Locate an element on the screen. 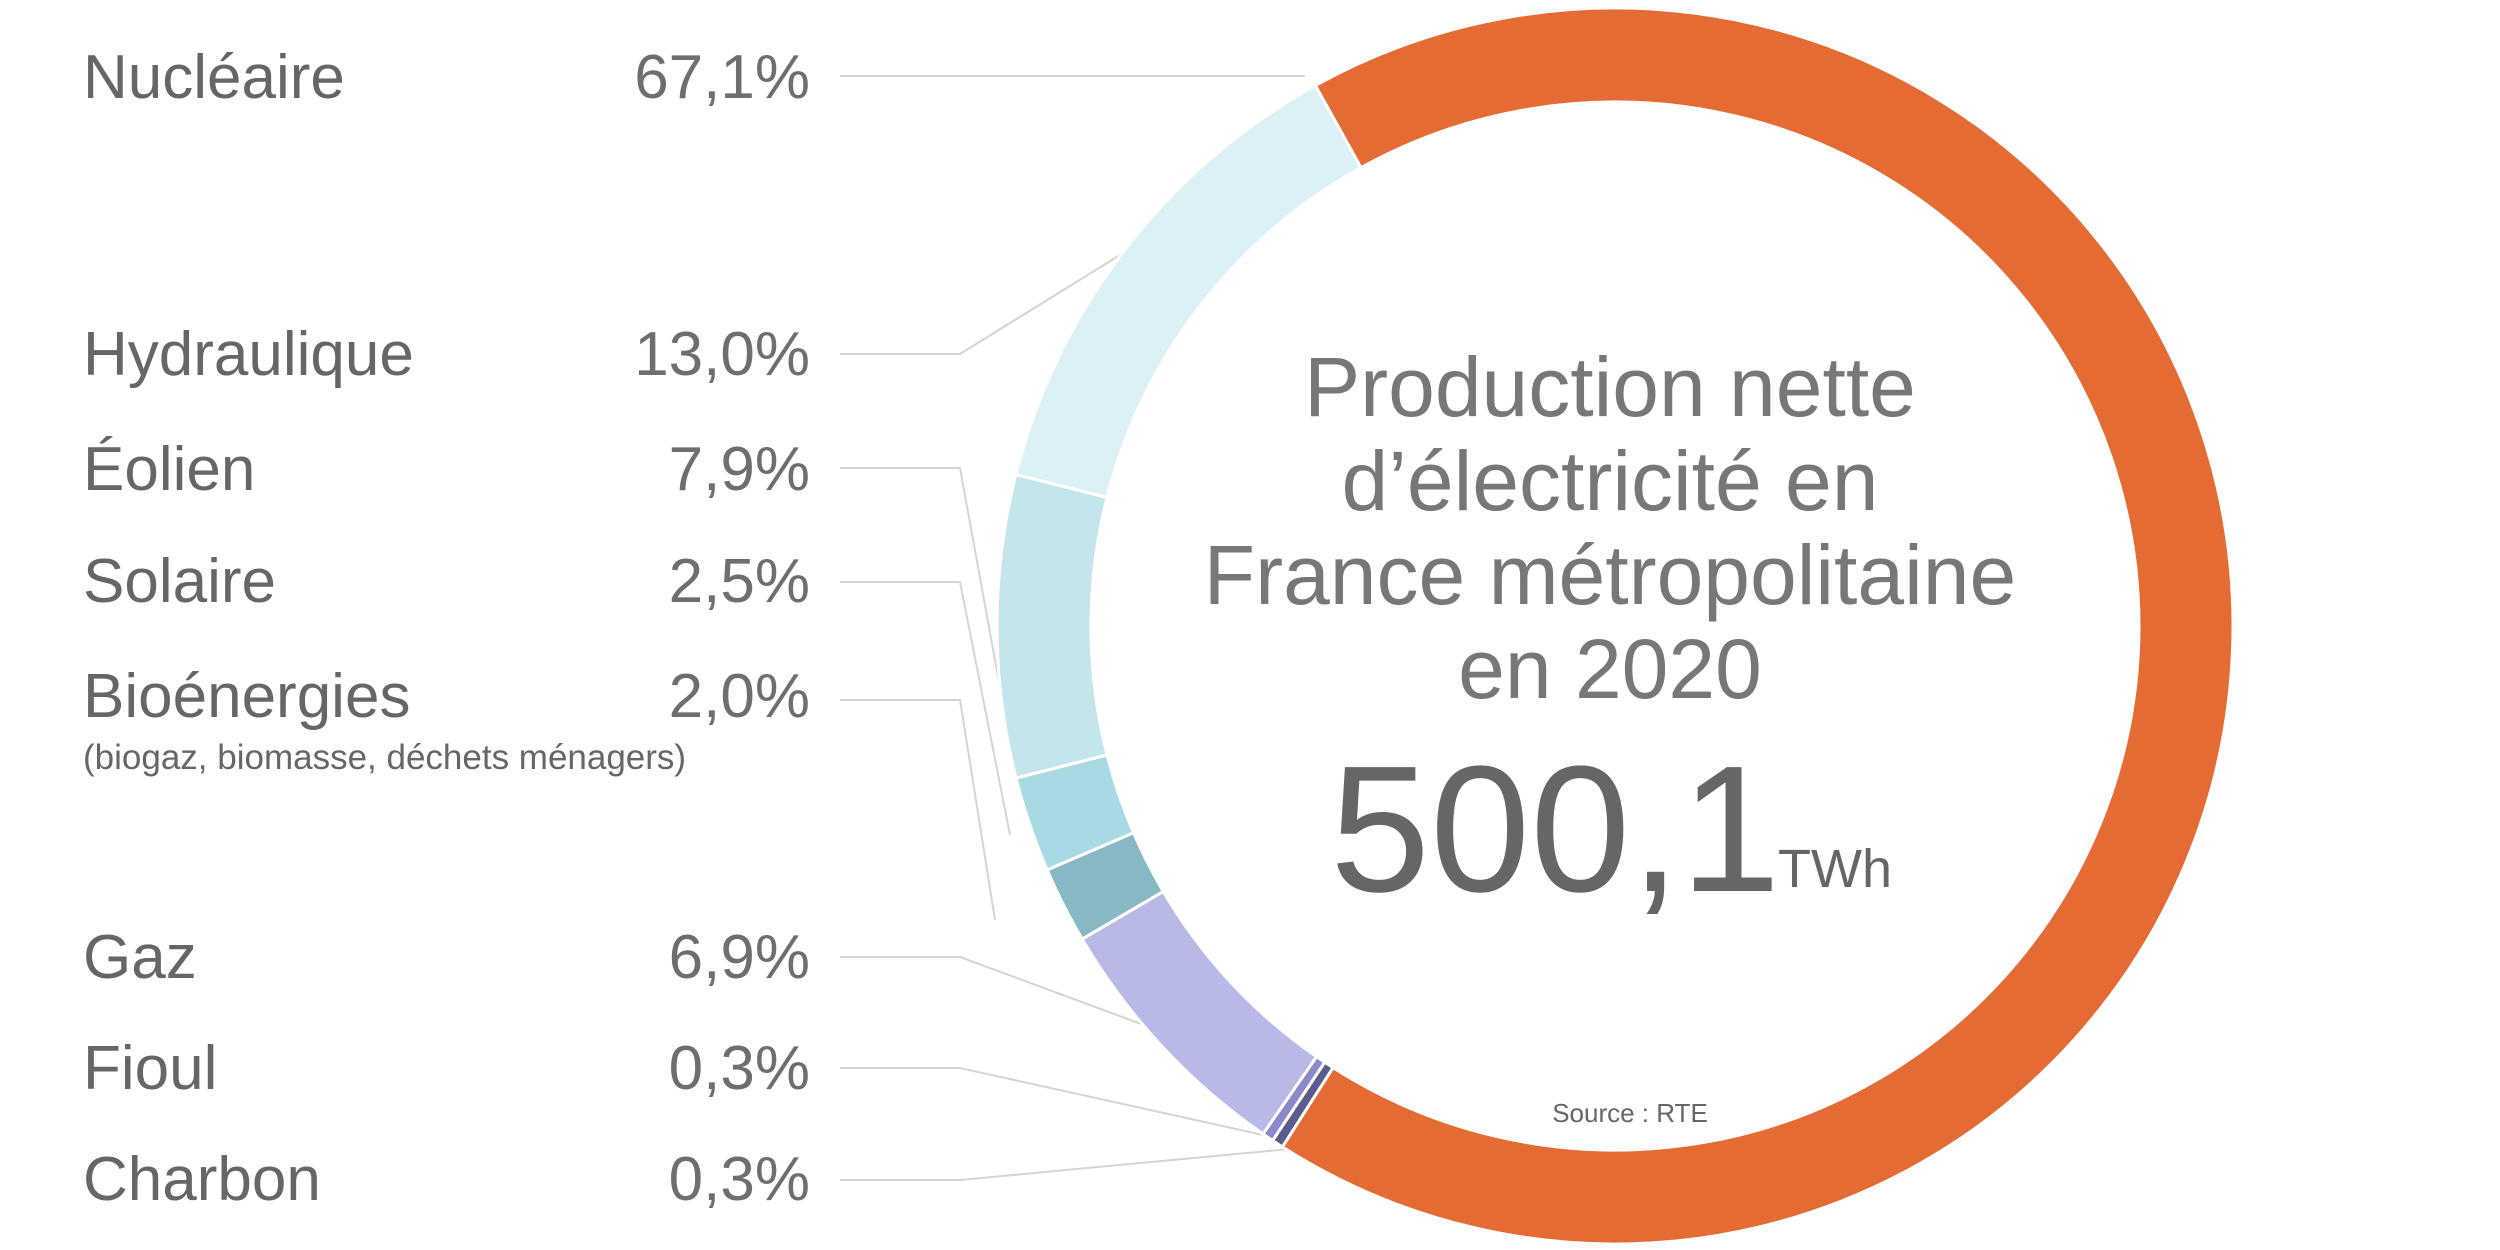 The image size is (2500, 1250). leader-line-eolien is located at coordinates (923, 591).